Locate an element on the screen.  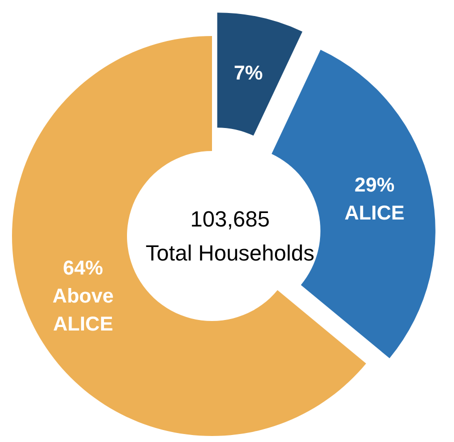
slice-label: Above ALICE is located at coordinates (83, 311).